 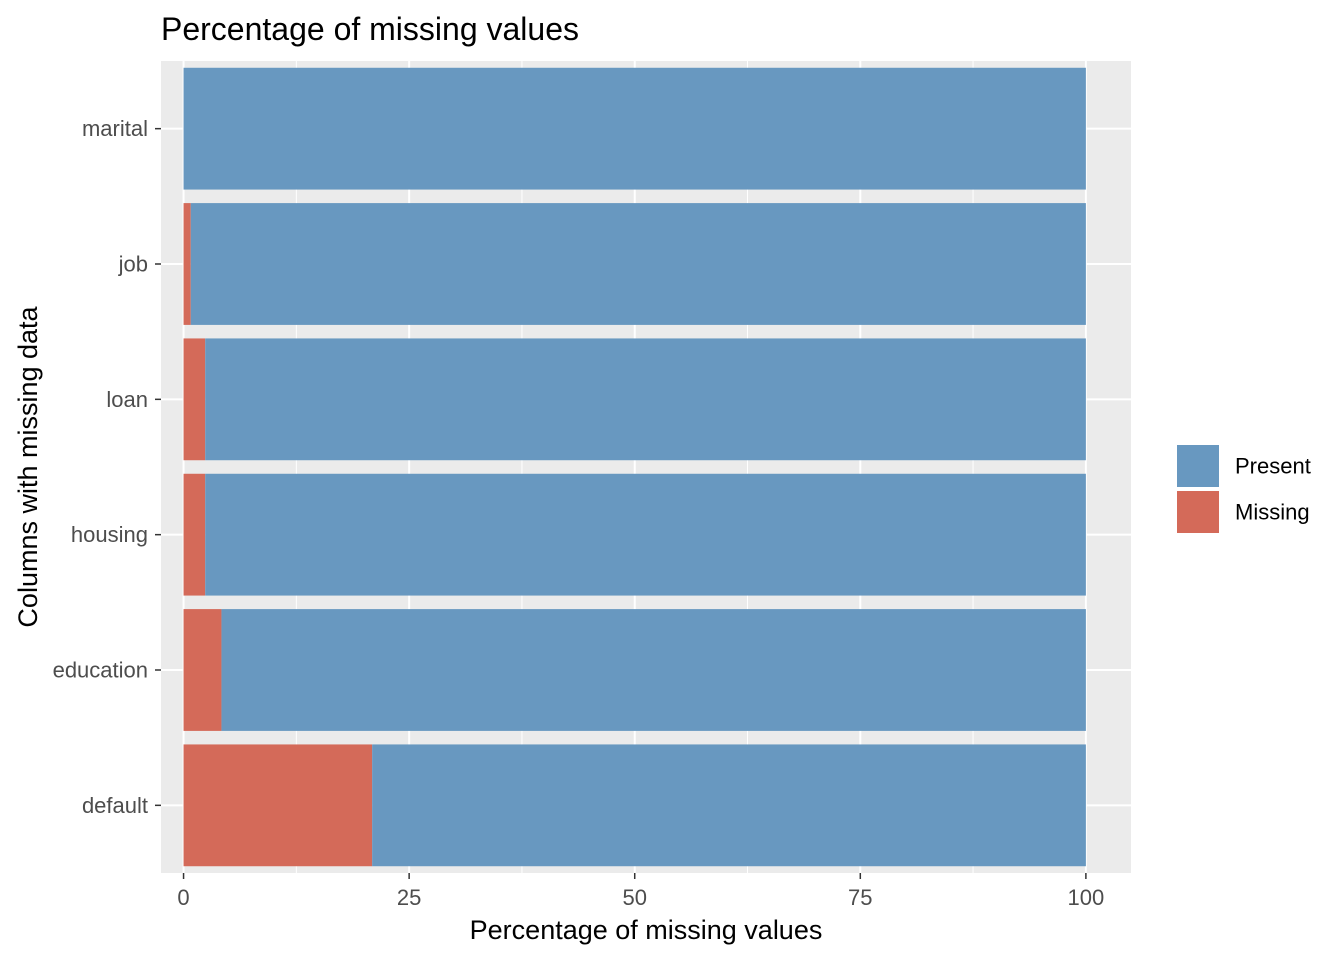 What do you see at coordinates (1243, 489) in the screenshot?
I see `legend: Present Missing` at bounding box center [1243, 489].